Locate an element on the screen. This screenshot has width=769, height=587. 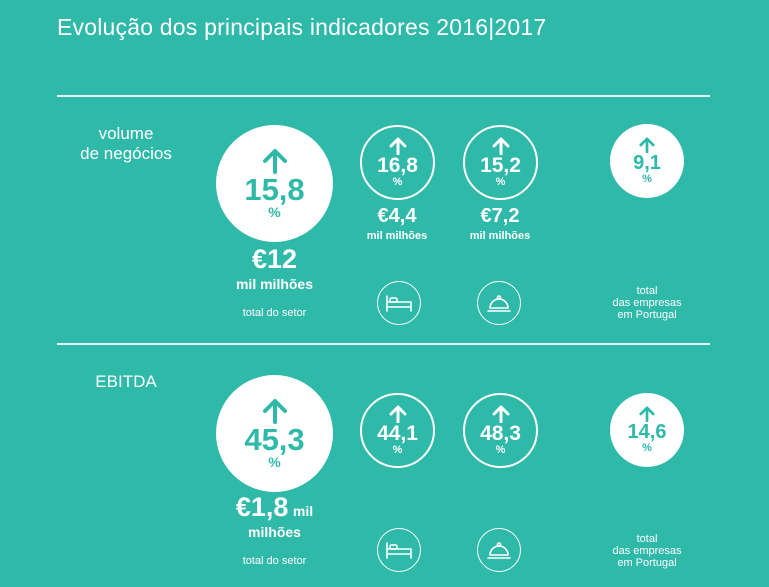
growth-percent: 9,1 is located at coordinates (647, 163).